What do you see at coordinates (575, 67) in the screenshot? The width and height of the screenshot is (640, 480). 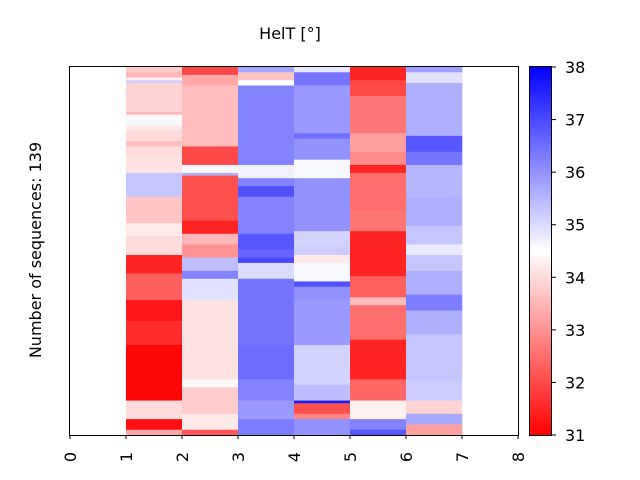 I see `colorbar-tick-label-38: 38` at bounding box center [575, 67].